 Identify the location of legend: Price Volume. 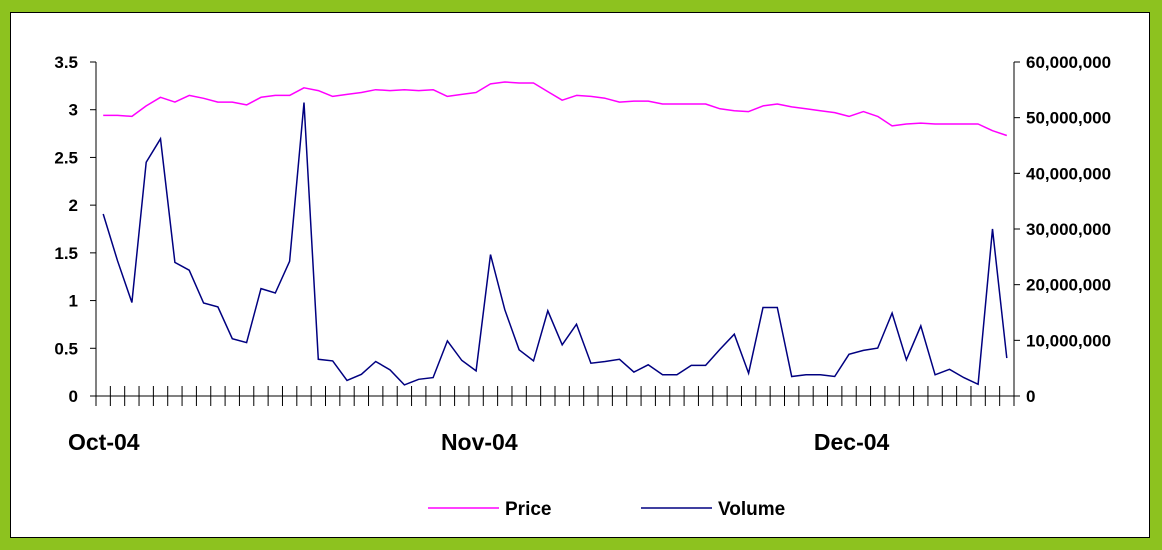
(606, 509).